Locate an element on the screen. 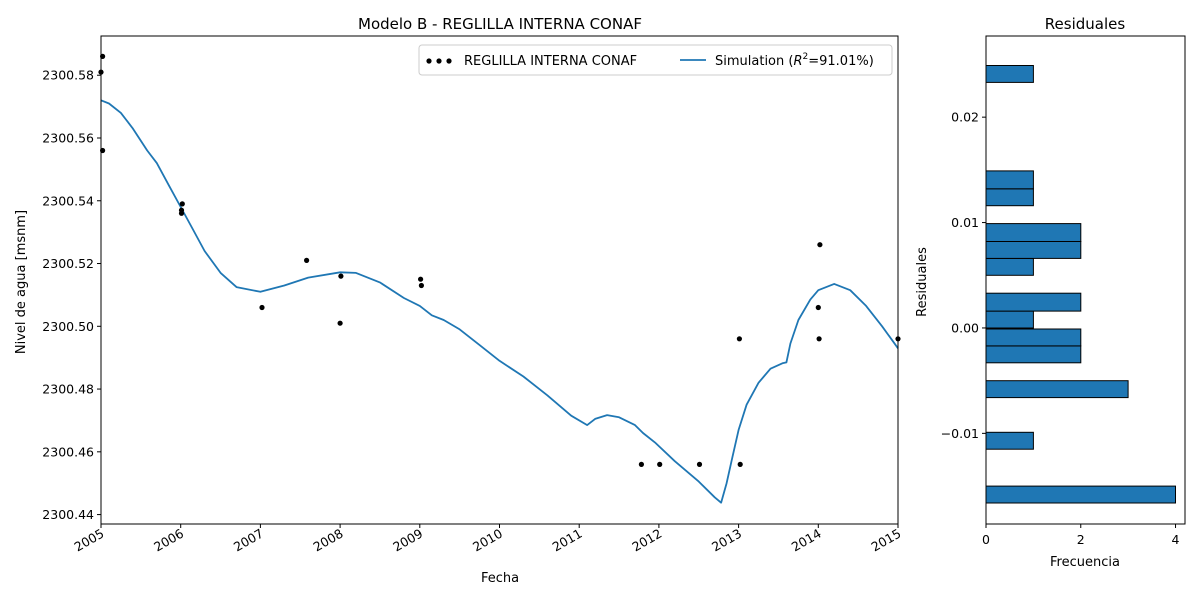  residuals-y-tick-label: 0.00 is located at coordinates (965, 327).